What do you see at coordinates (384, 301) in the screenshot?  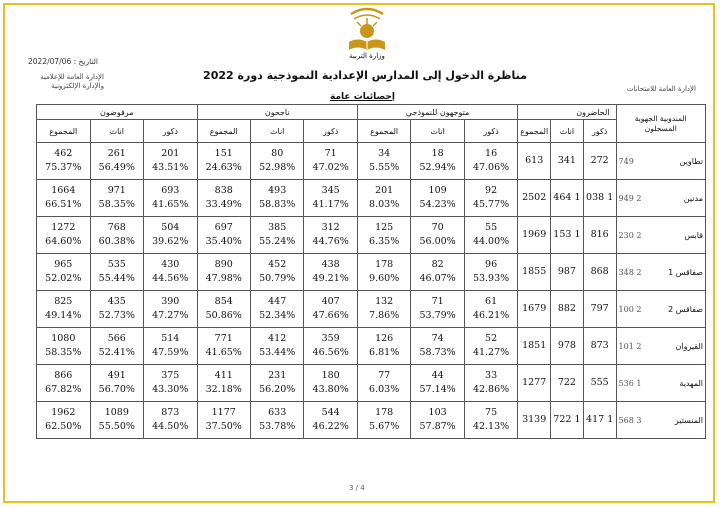 I see `oriented-count: 132` at bounding box center [384, 301].